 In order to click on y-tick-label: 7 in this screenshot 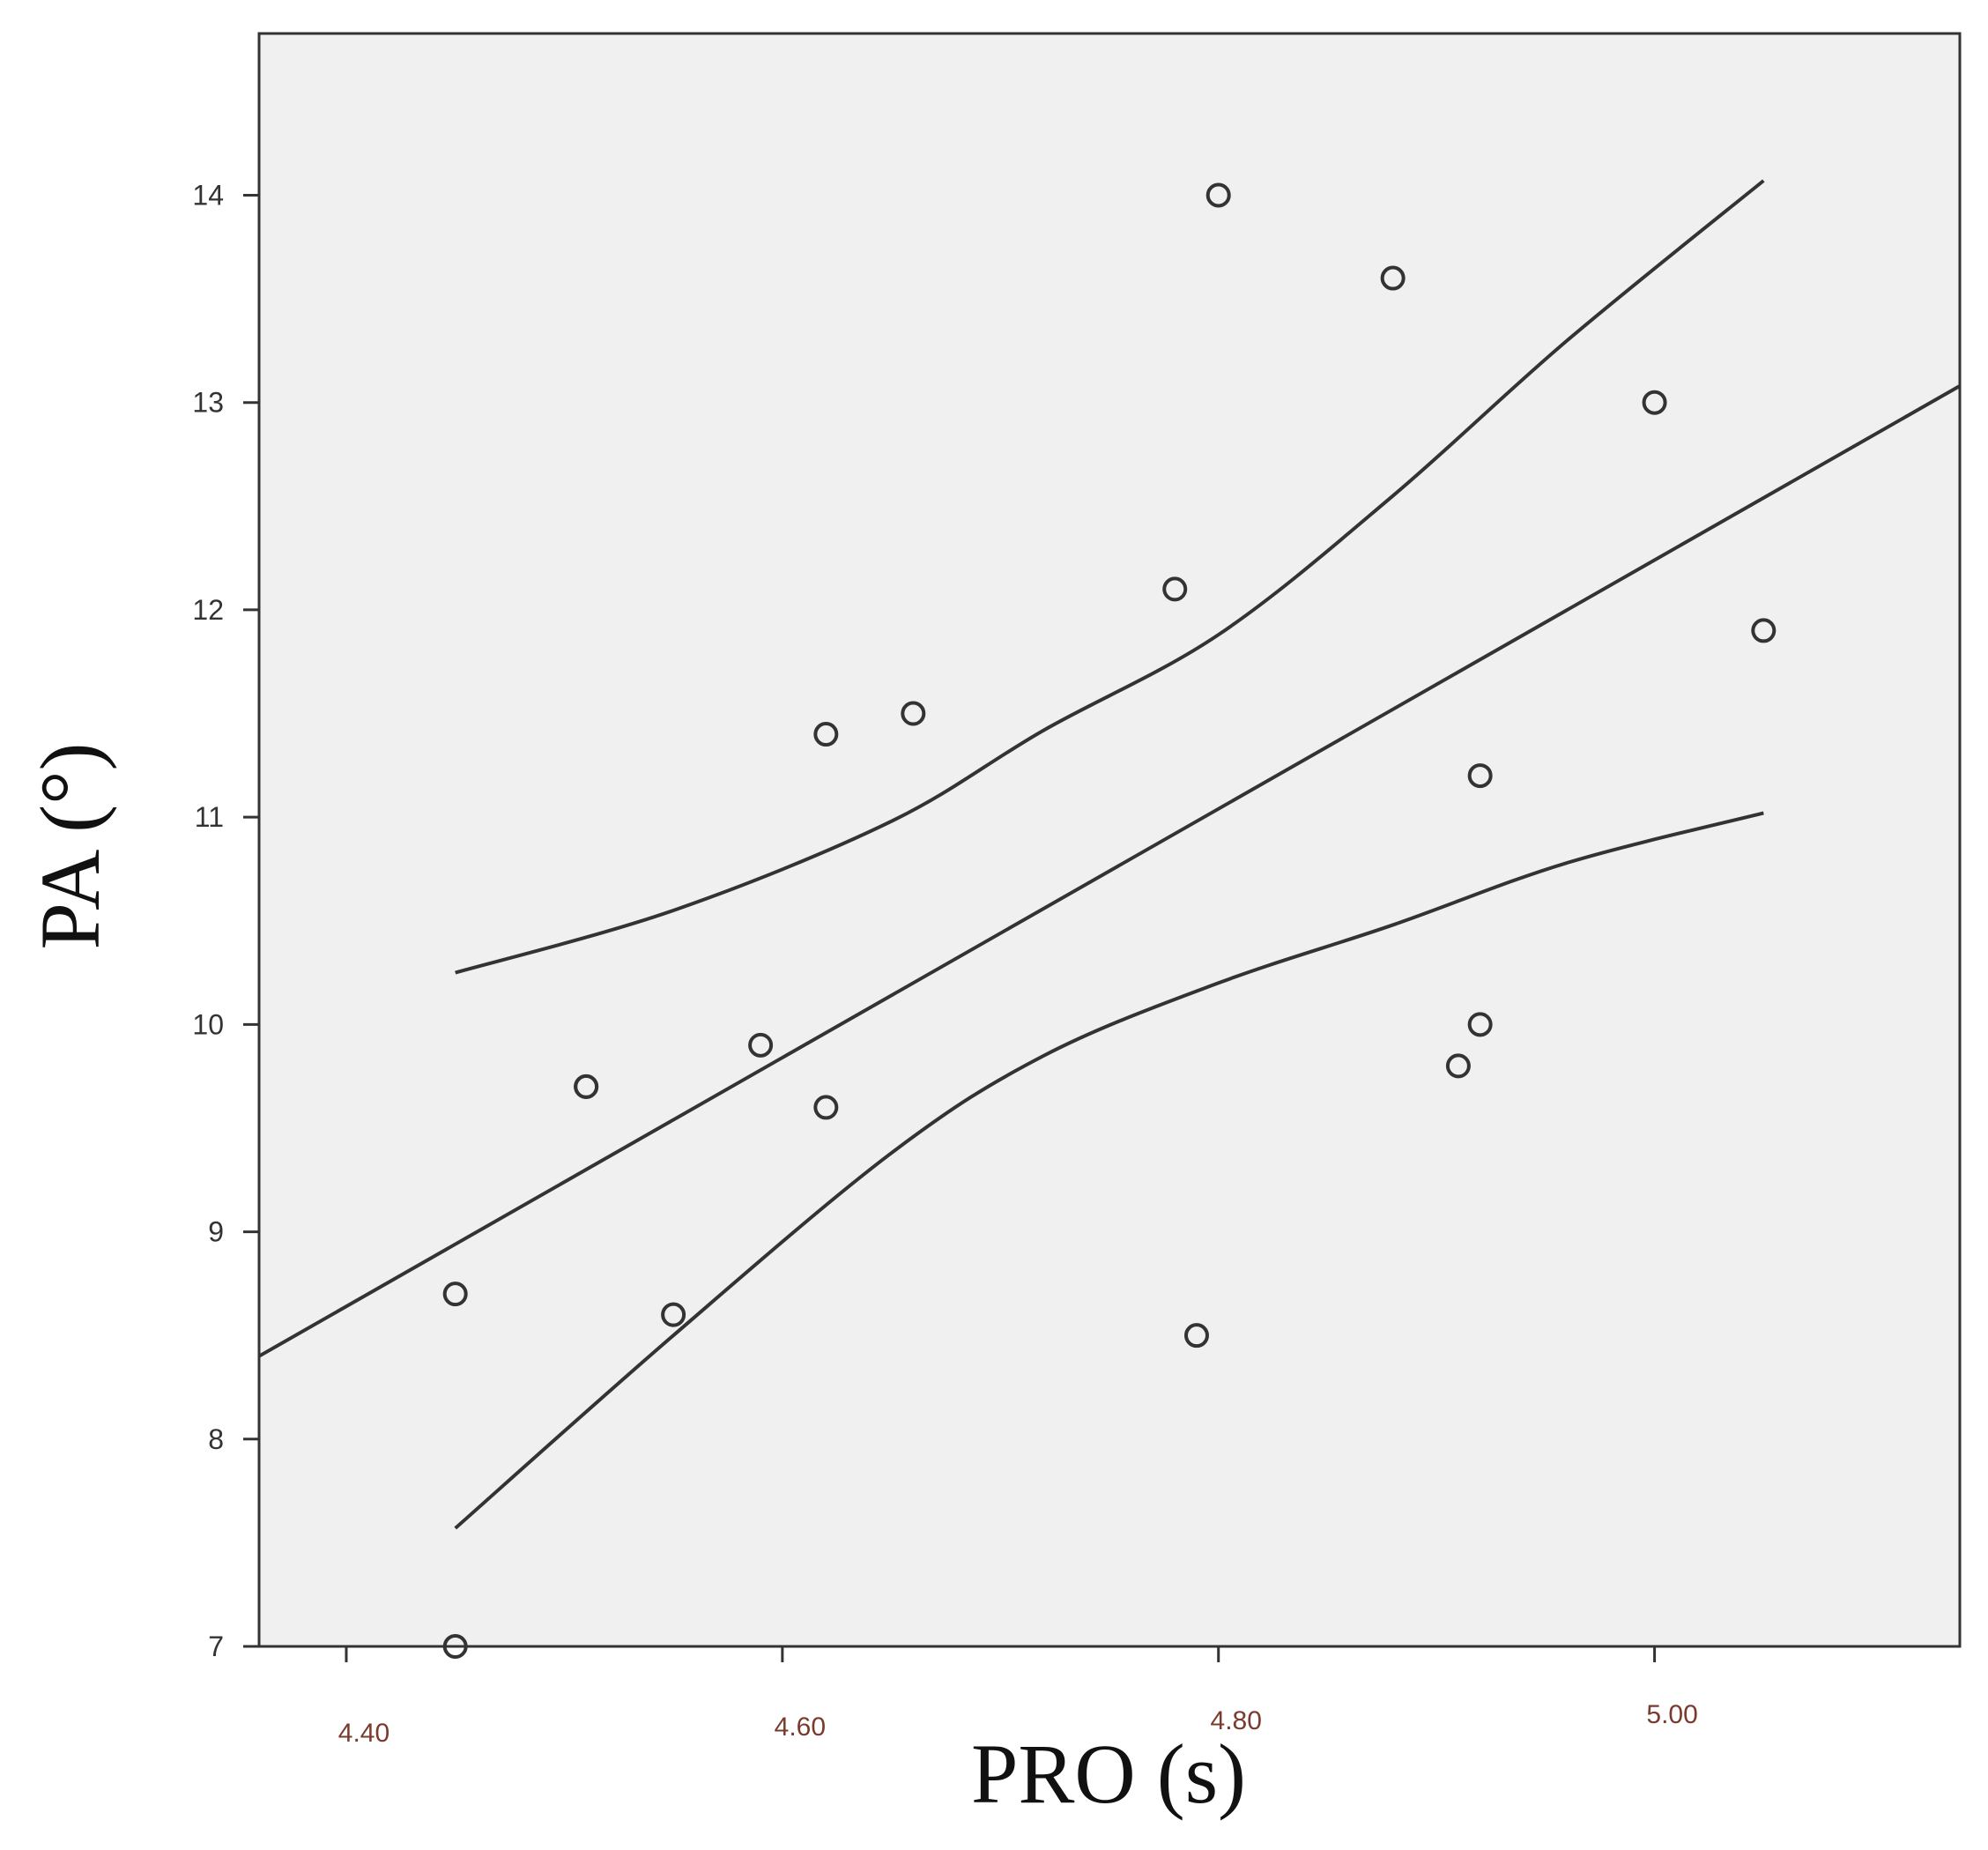, I will do `click(216, 1646)`.